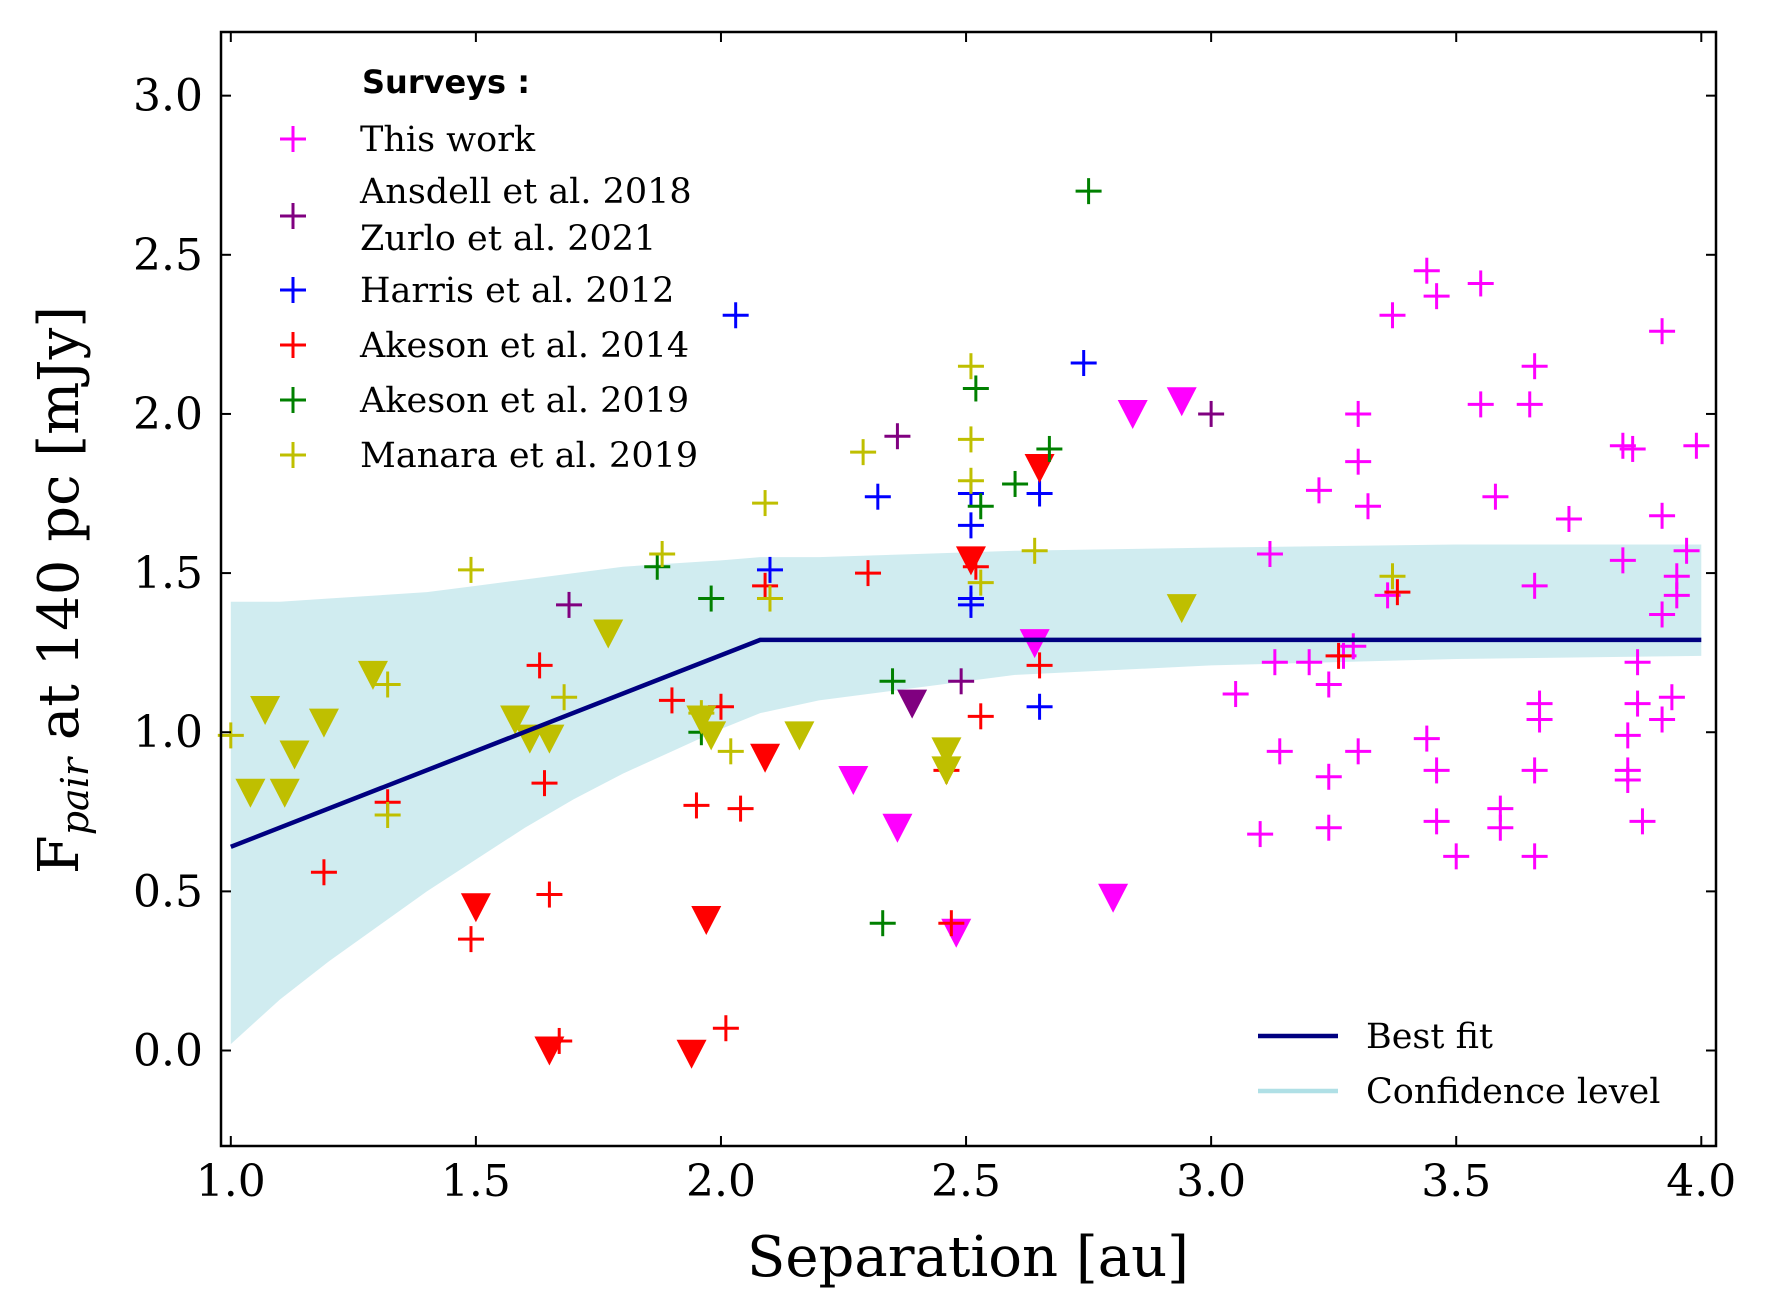 The image size is (1770, 1314). What do you see at coordinates (168, 573) in the screenshot?
I see `y-tick-label: 1.5` at bounding box center [168, 573].